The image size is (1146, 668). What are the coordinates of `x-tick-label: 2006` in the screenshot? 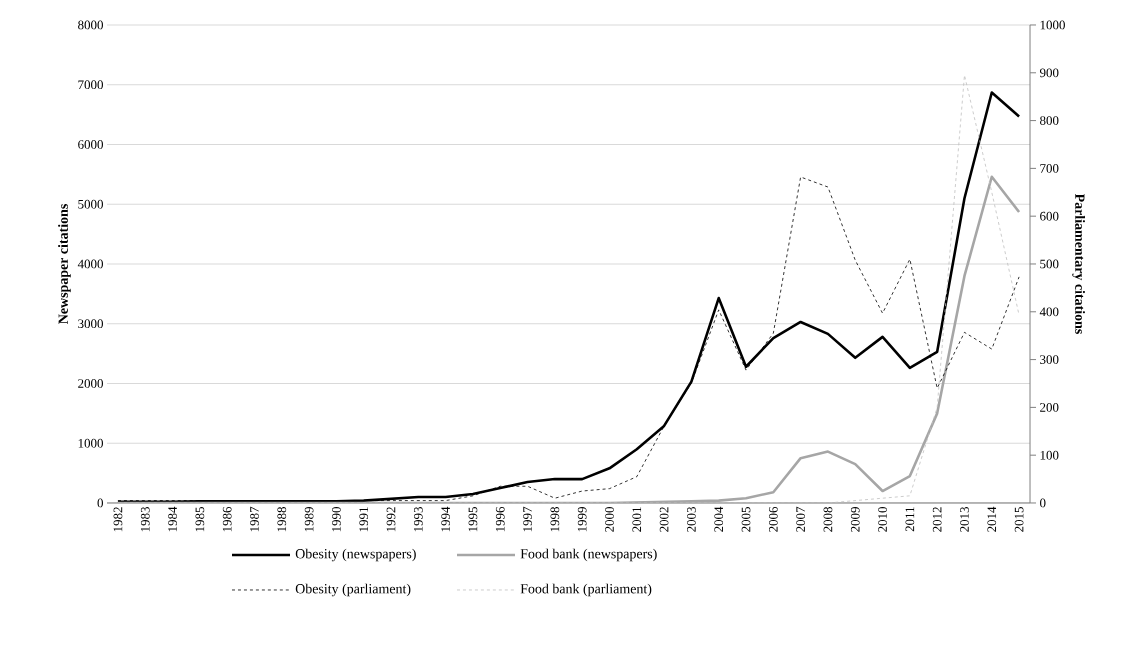 It's located at (773, 519).